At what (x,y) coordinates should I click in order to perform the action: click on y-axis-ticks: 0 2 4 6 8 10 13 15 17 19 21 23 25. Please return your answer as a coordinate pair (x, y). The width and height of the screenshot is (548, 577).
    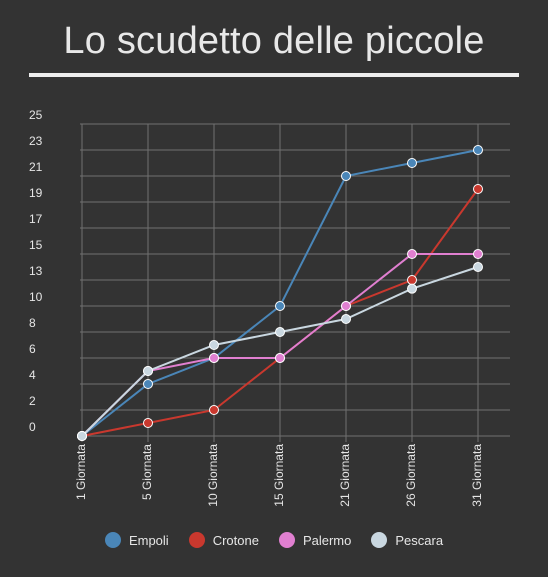
    Looking at the image, I should click on (36, 271).